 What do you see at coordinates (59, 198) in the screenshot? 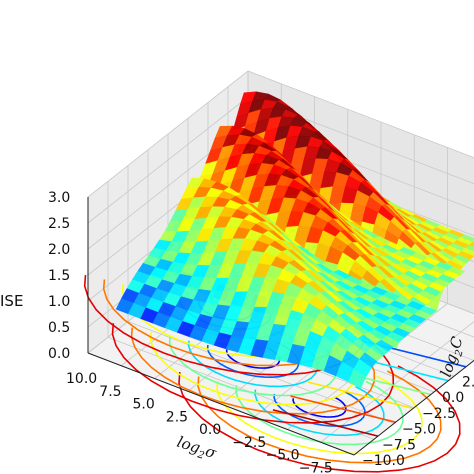
I see `z-tick-label: 3.0` at bounding box center [59, 198].